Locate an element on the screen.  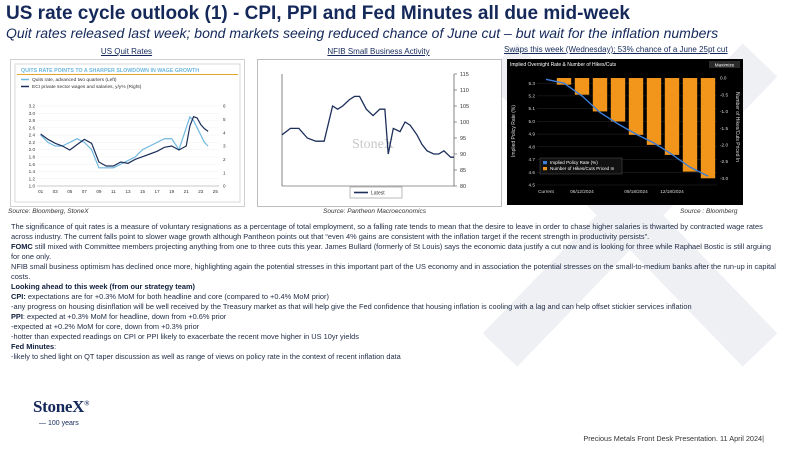
chart3-bars is located at coordinates (636, 128).